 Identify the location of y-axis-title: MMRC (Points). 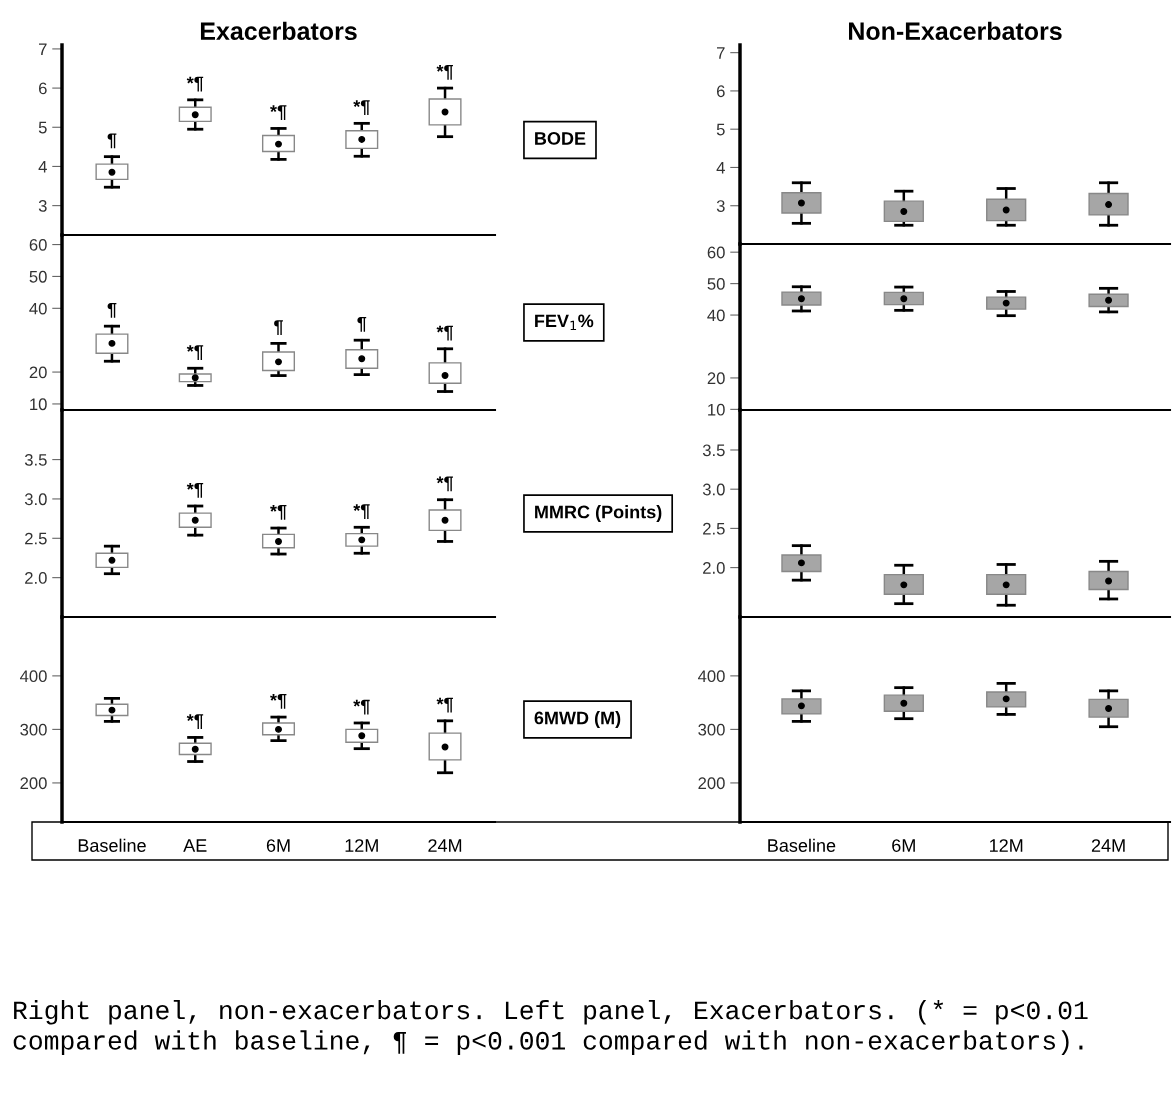
(598, 513).